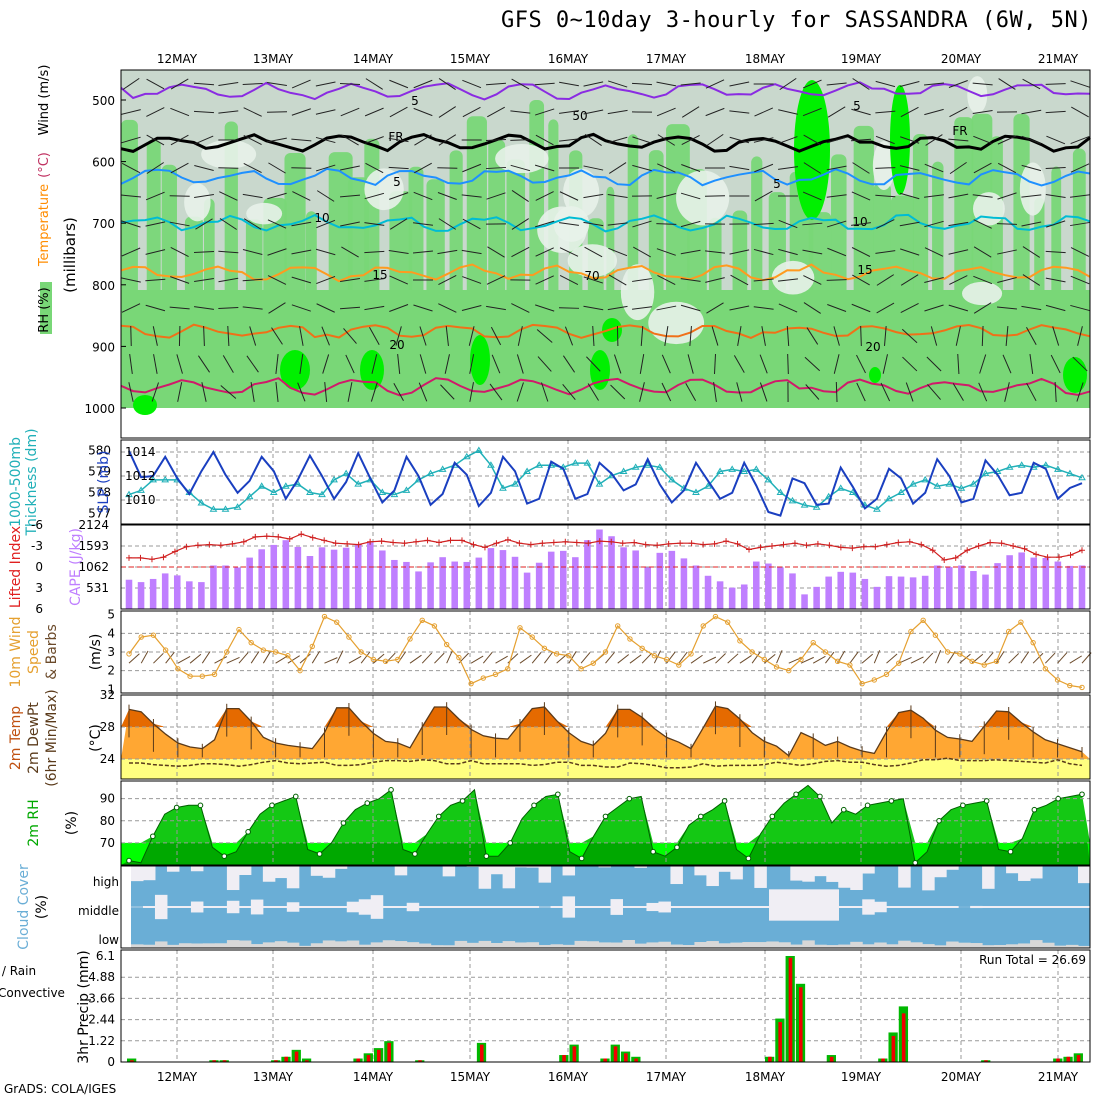  What do you see at coordinates (1075, 375) in the screenshot?
I see `rh-high-spot` at bounding box center [1075, 375].